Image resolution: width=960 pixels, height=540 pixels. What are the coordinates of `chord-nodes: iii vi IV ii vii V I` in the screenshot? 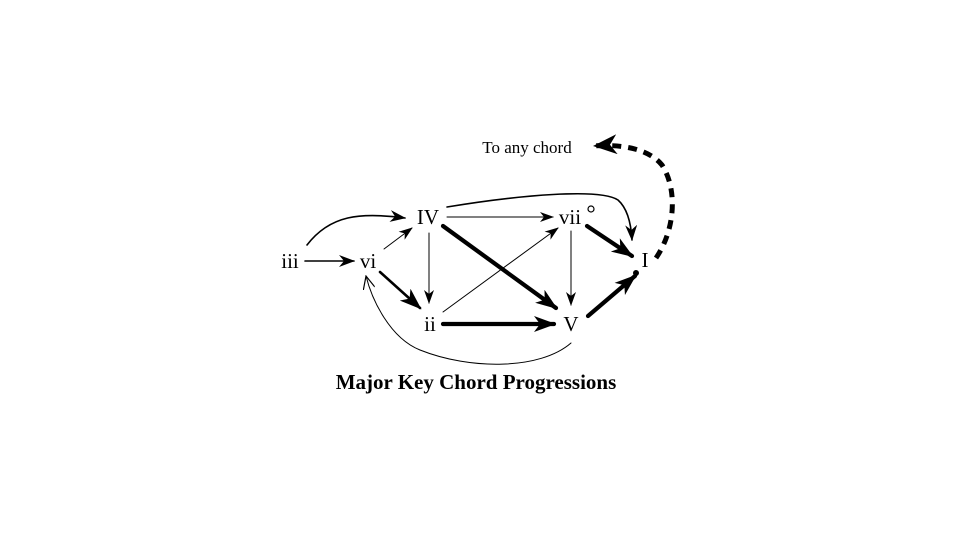 It's located at (464, 270).